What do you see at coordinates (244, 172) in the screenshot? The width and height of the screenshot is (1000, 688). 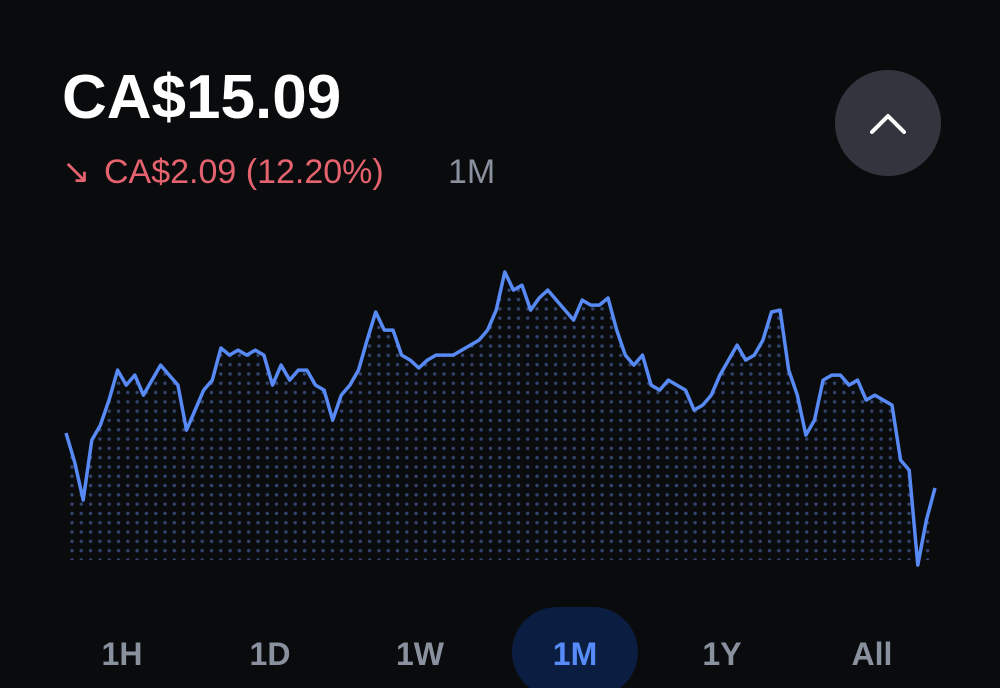 I see `price-change: CA$2.09 (12.20%)` at bounding box center [244, 172].